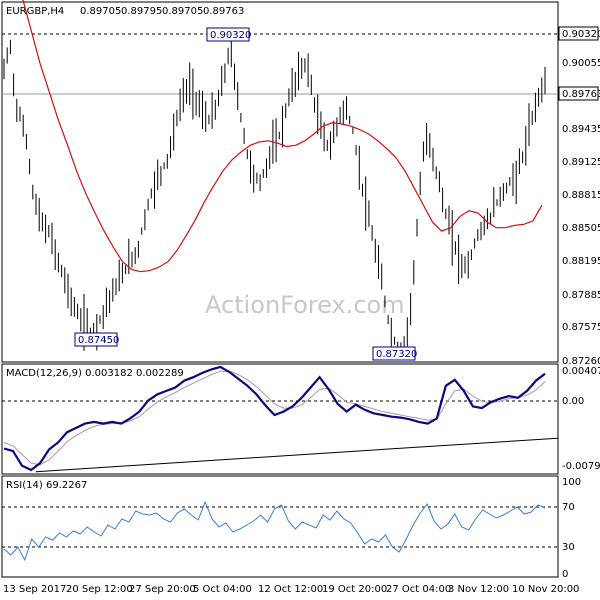  I want to click on rsi-tick-label: 100, so click(571, 482).